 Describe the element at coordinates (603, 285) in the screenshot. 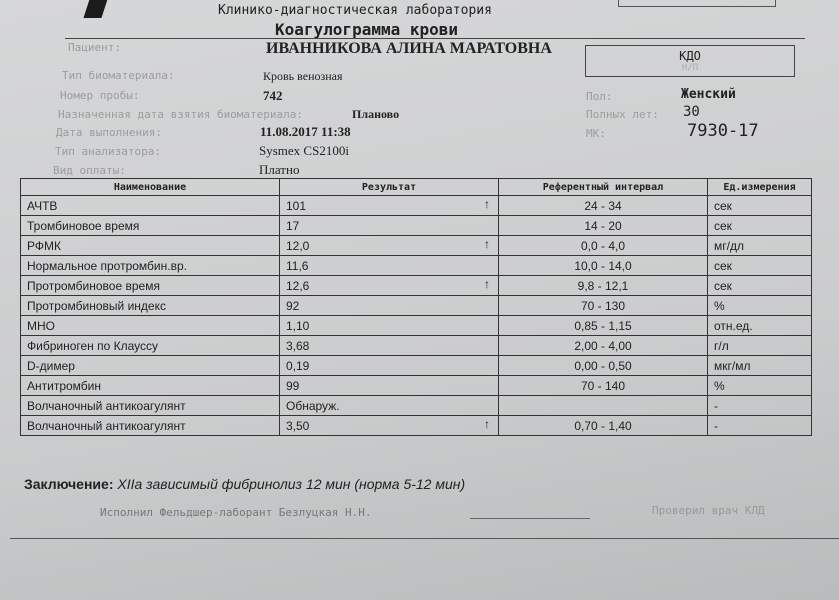

I see `reference-range: 9,8 - 12,1` at that location.